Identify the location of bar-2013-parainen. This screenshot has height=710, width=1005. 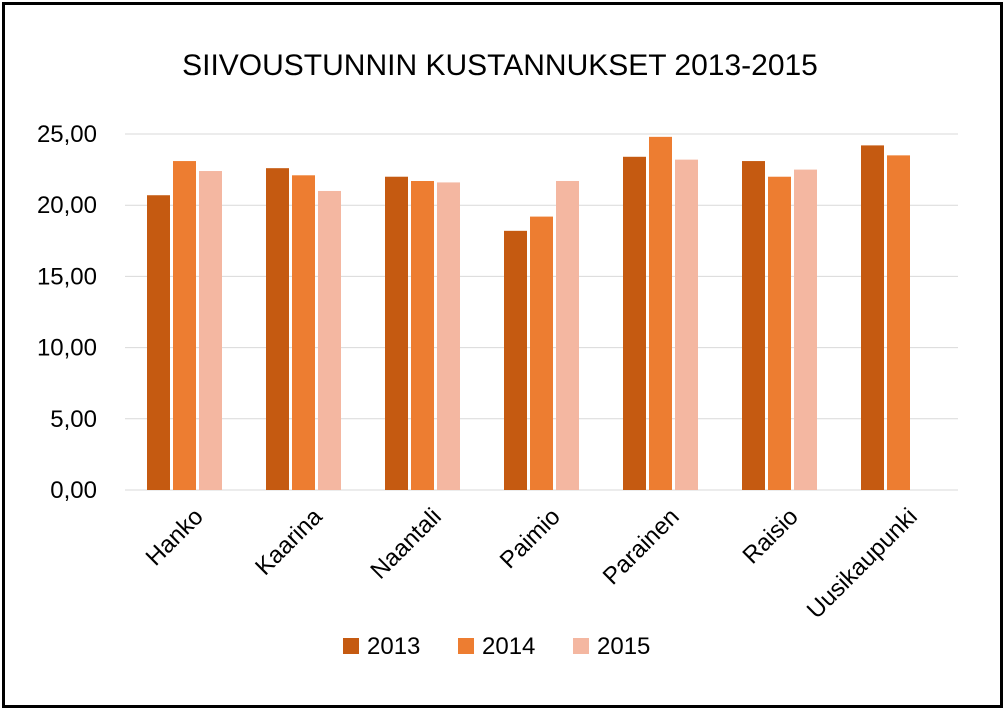
(634, 323).